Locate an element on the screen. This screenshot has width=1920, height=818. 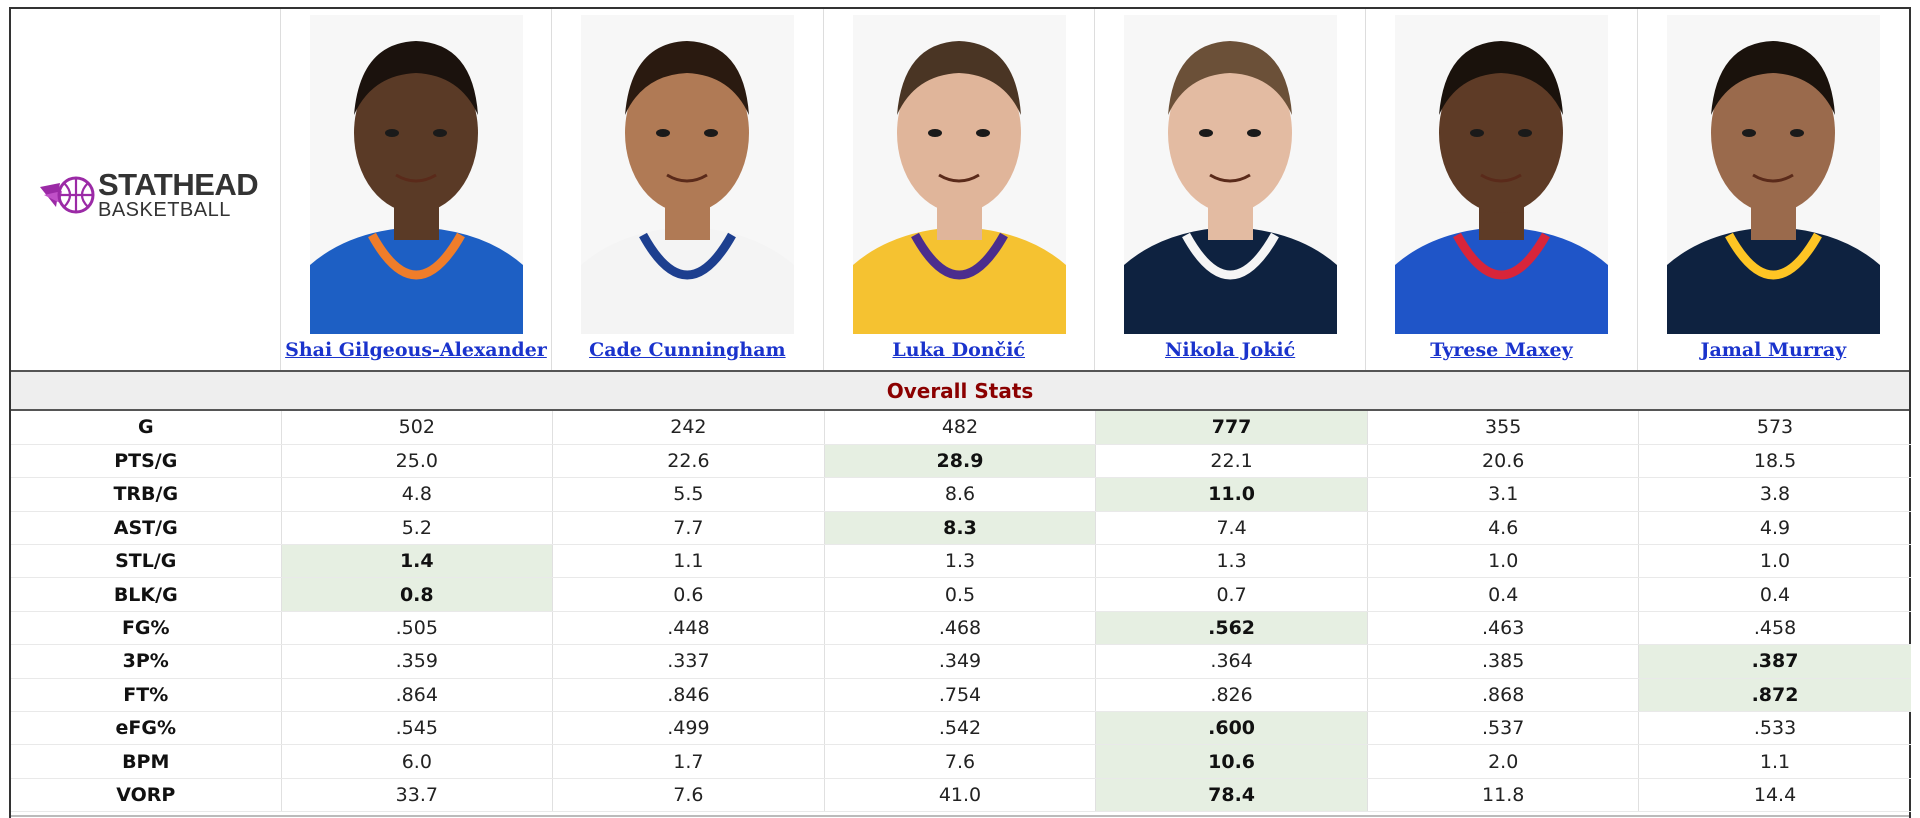
stat-value: 1.3 is located at coordinates (960, 561).